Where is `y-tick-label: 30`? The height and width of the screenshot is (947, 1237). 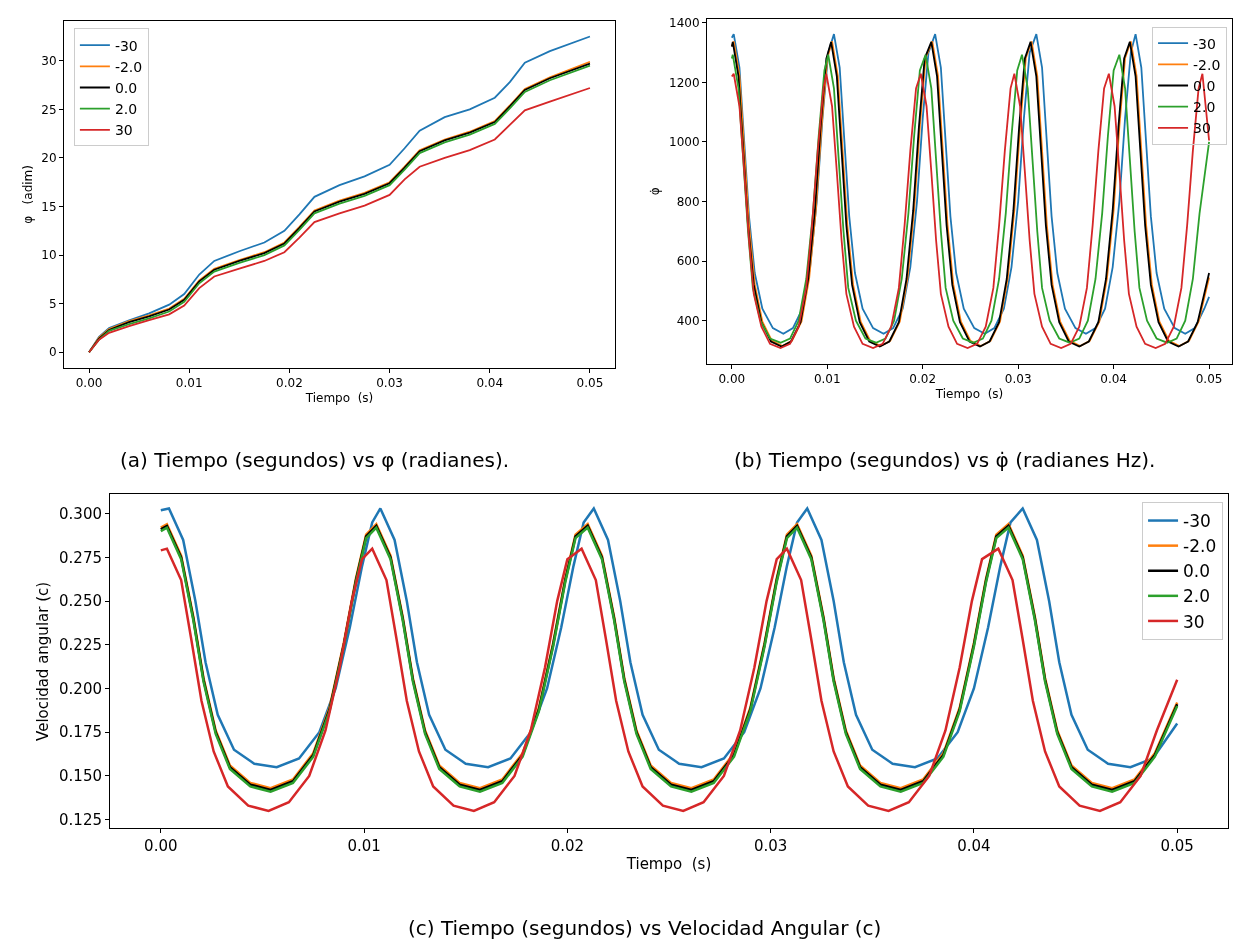
y-tick-label: 30 is located at coordinates (49, 60).